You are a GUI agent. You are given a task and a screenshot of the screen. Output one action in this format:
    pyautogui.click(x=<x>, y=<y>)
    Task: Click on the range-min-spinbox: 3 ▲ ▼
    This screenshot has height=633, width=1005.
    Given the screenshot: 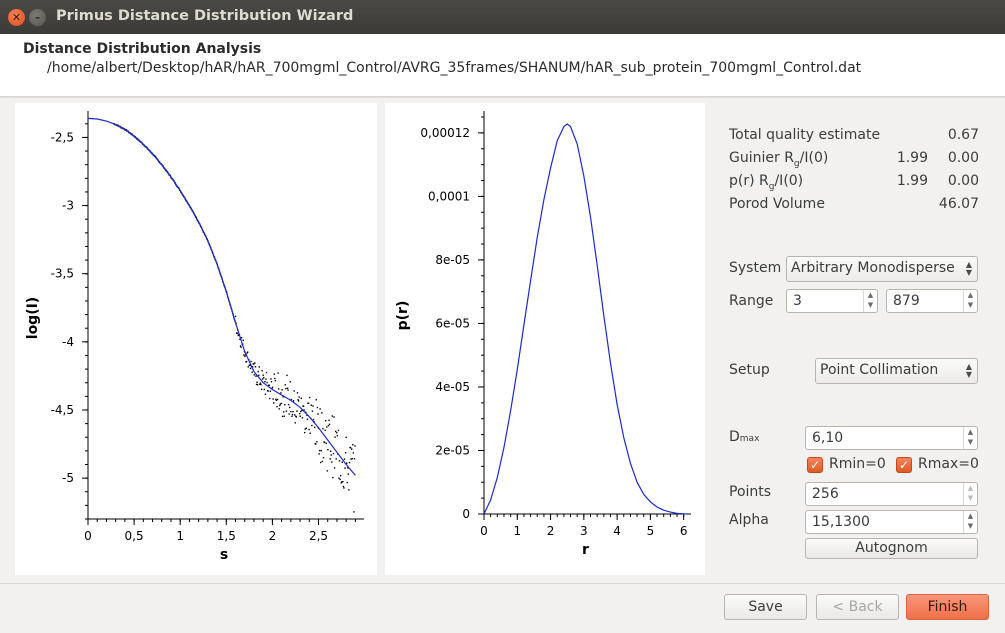 What is the action you would take?
    pyautogui.click(x=832, y=301)
    